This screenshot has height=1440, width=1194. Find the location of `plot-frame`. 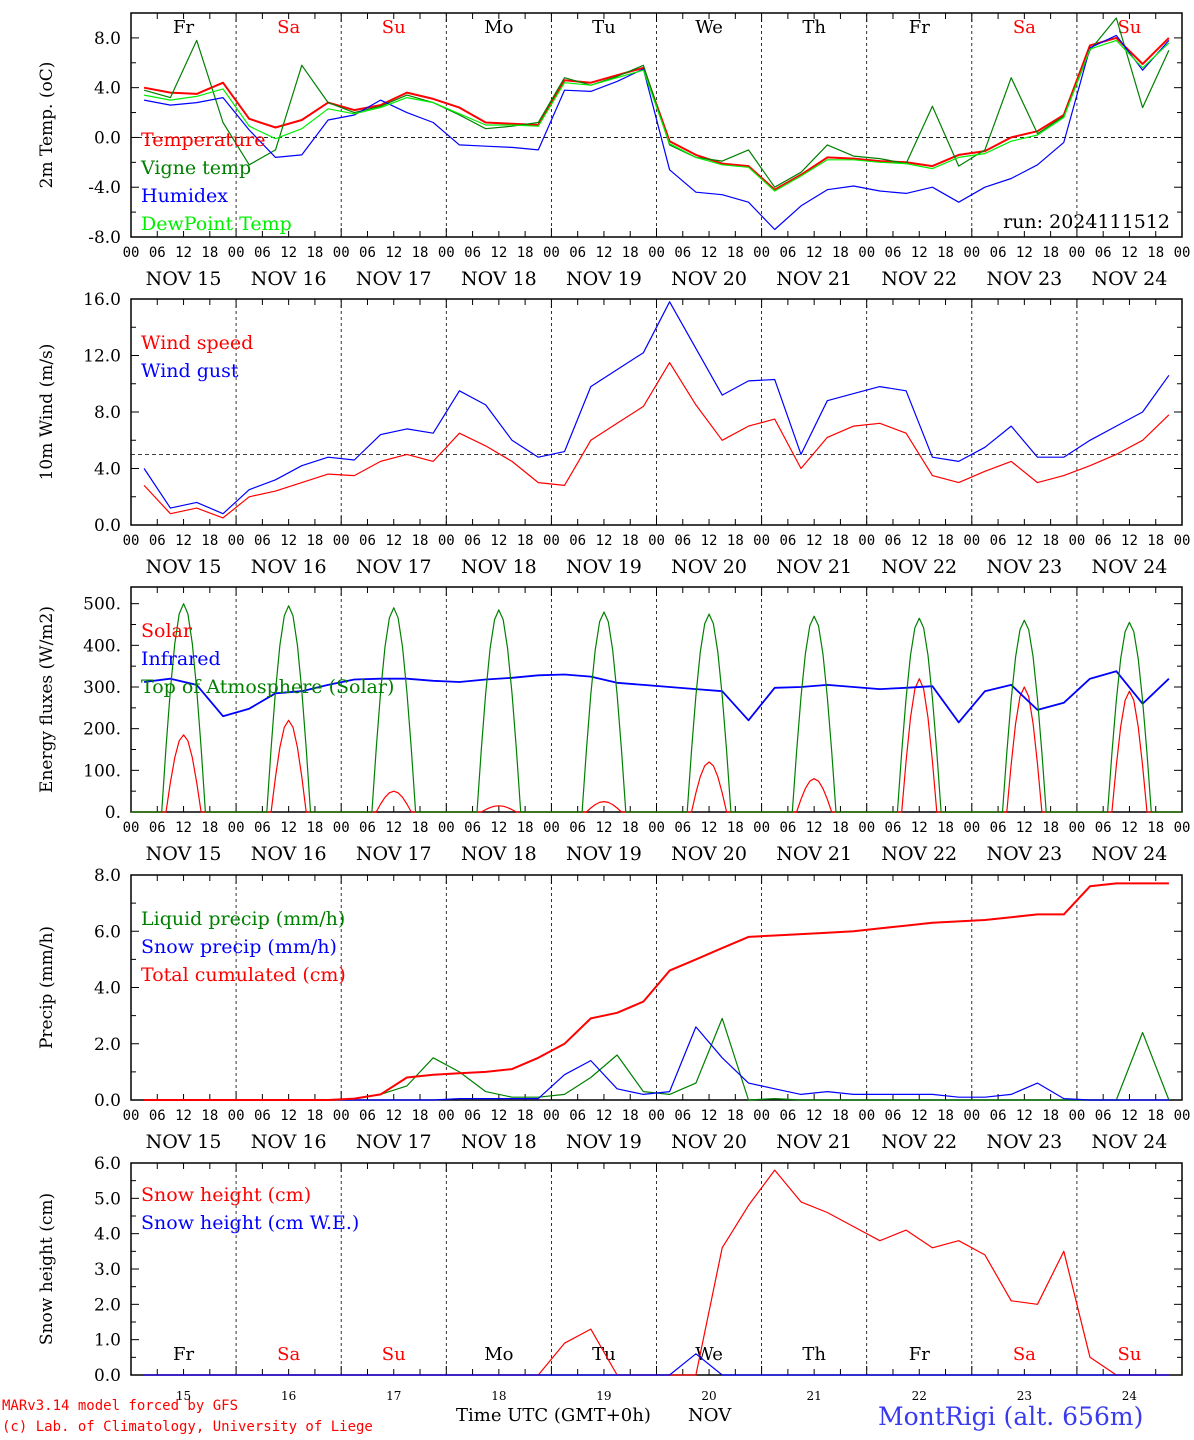

plot-frame is located at coordinates (656, 125).